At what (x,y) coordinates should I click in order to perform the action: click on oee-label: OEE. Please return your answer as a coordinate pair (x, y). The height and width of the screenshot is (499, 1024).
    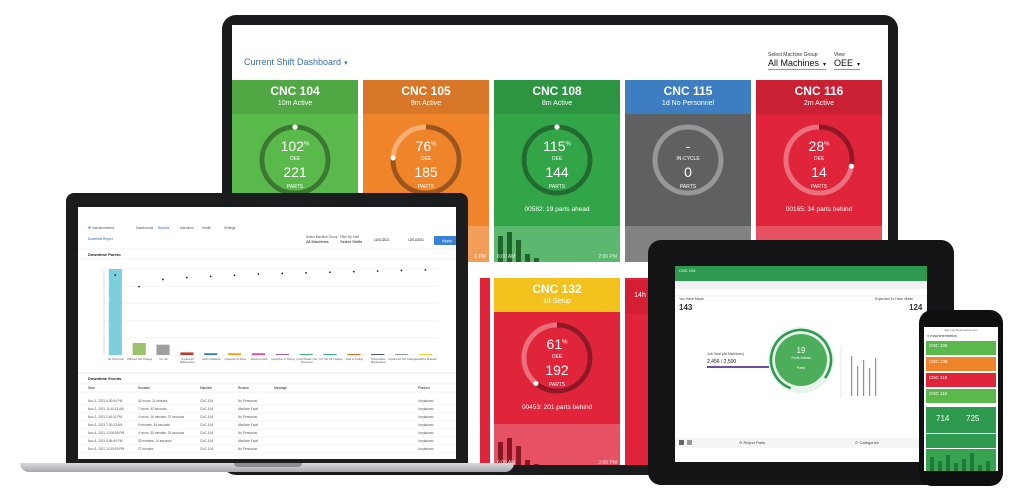
    Looking at the image, I should click on (557, 357).